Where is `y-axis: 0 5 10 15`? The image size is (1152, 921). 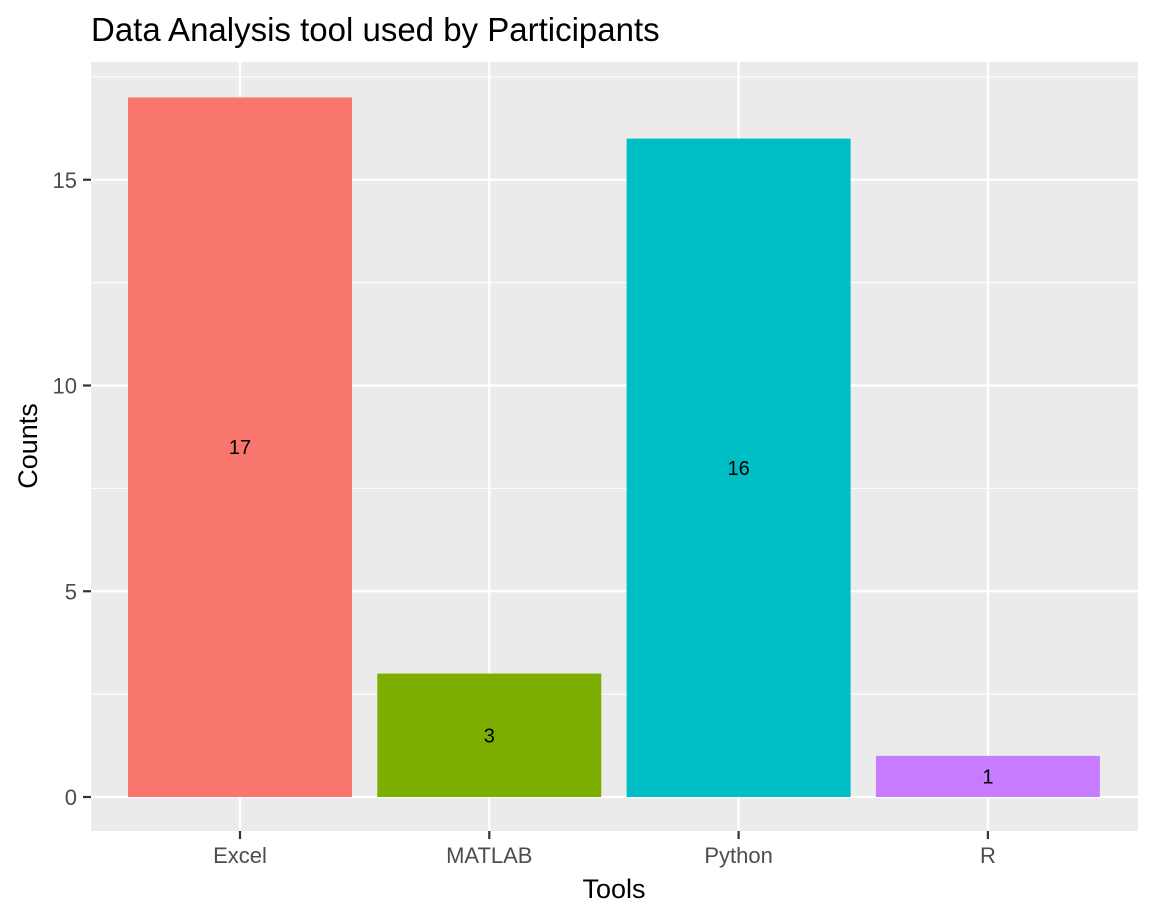 y-axis: 0 5 10 15 is located at coordinates (72, 489).